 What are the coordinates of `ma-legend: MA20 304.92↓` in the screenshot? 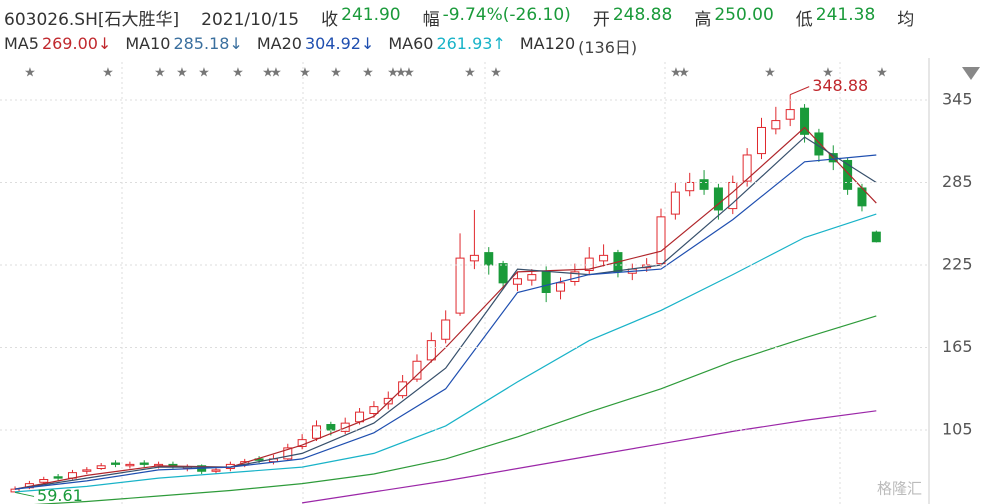 It's located at (316, 43).